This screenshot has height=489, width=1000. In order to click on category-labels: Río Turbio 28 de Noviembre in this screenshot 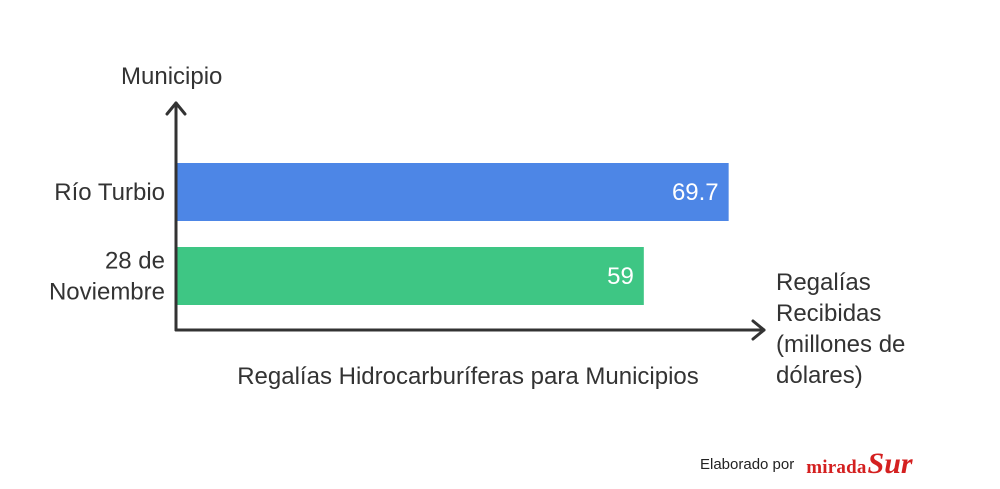, I will do `click(107, 242)`.